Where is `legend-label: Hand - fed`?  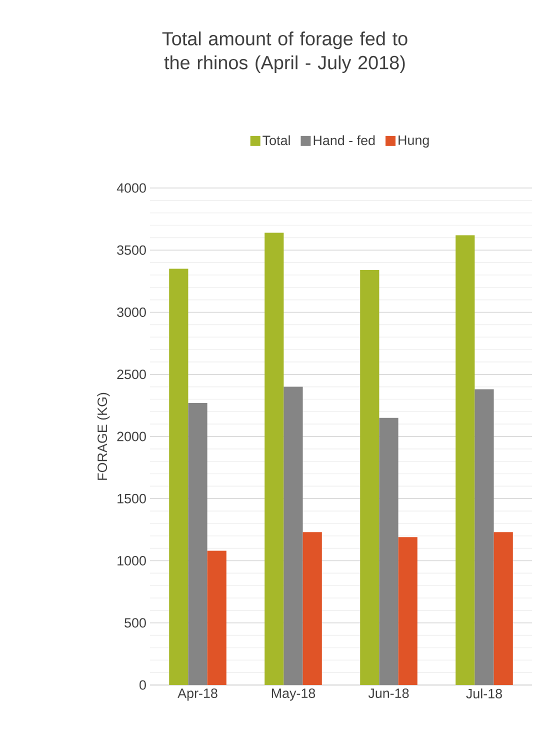 legend-label: Hand - fed is located at coordinates (344, 140).